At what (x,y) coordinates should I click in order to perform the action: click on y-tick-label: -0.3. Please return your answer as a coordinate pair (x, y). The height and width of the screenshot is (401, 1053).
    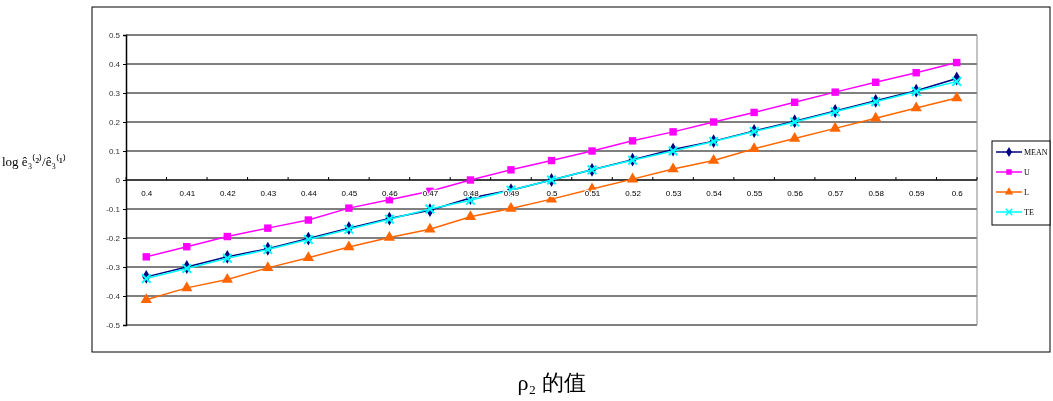
    Looking at the image, I should click on (113, 268).